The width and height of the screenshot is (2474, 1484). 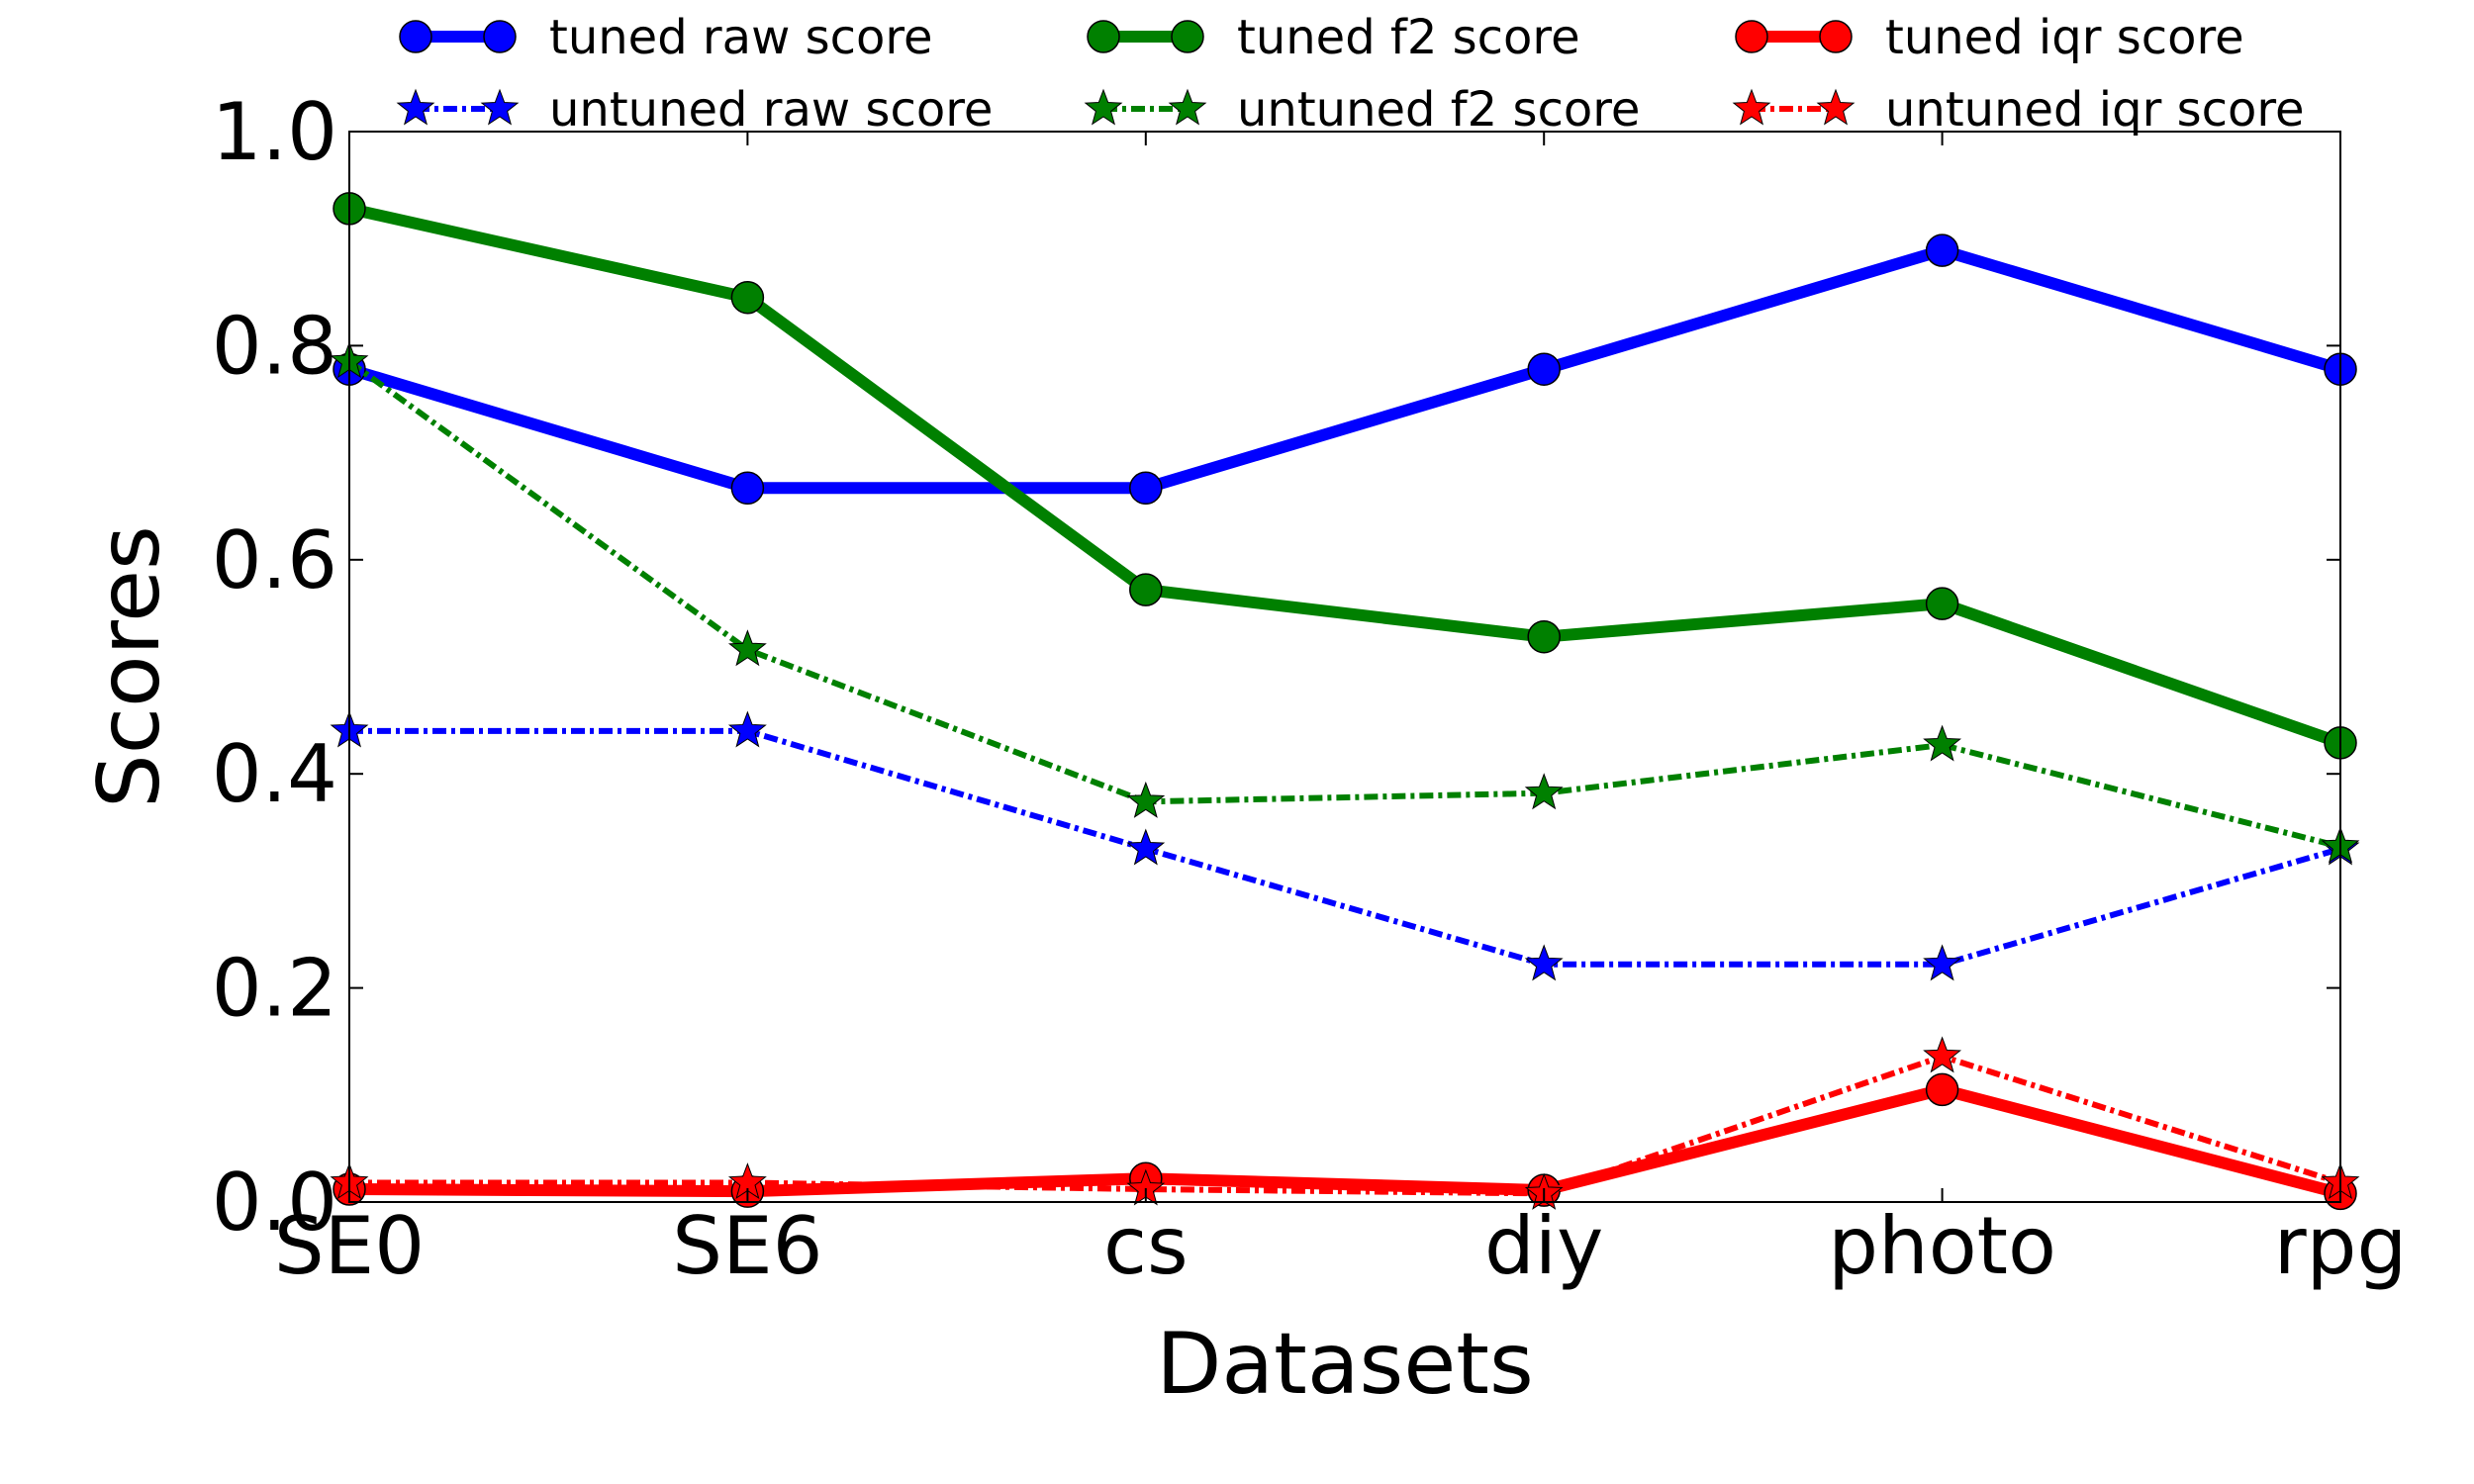 I want to click on legend-item: untuned iqr score, so click(x=2018, y=110).